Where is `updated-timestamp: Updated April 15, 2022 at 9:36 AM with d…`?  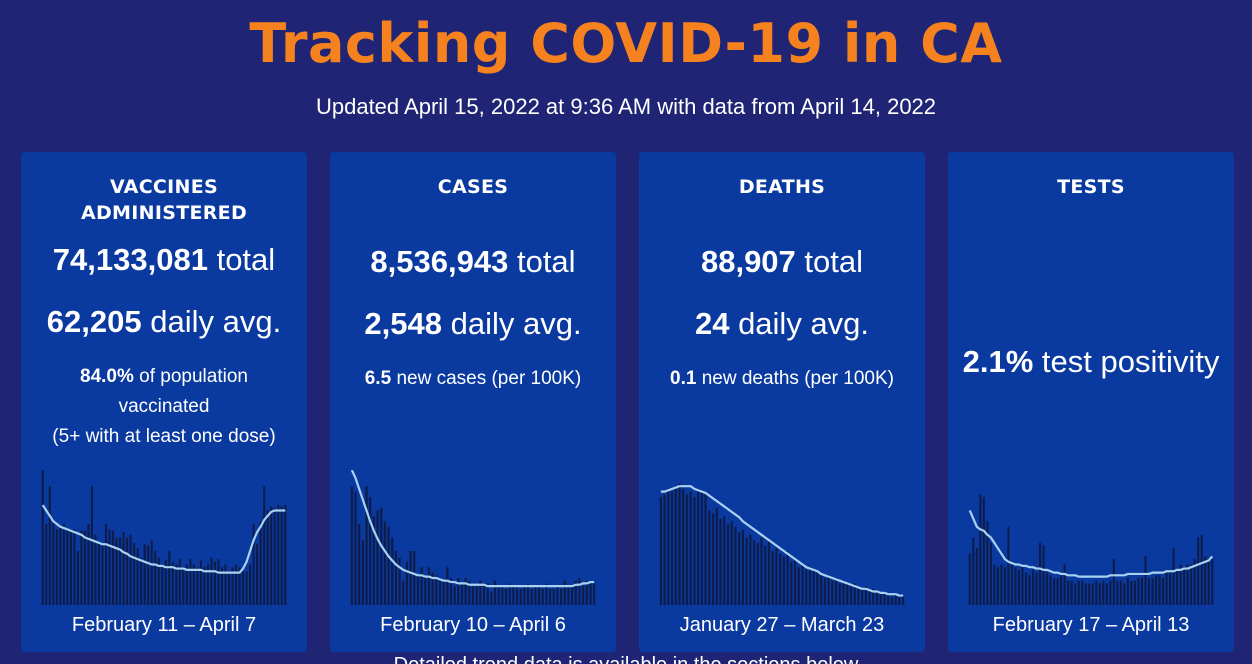 updated-timestamp: Updated April 15, 2022 at 9:36 AM with d… is located at coordinates (626, 106).